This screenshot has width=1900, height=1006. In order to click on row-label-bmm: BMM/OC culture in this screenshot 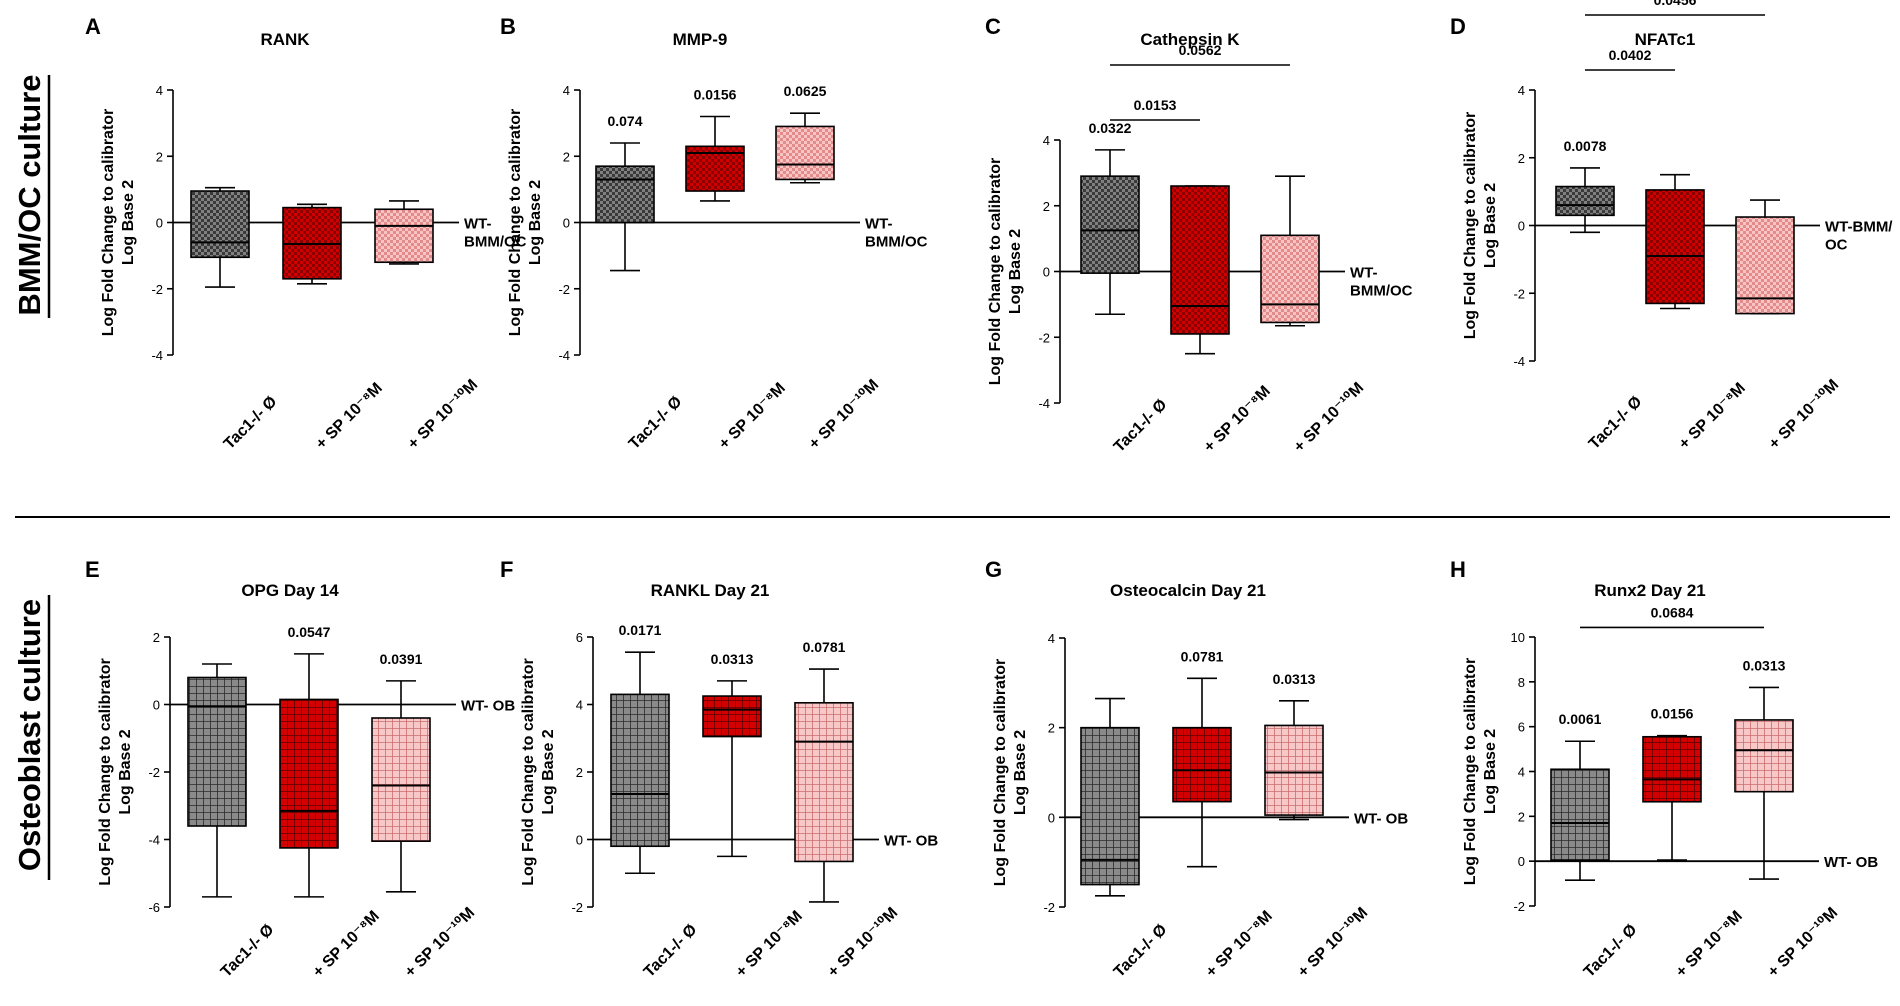, I will do `click(29, 194)`.